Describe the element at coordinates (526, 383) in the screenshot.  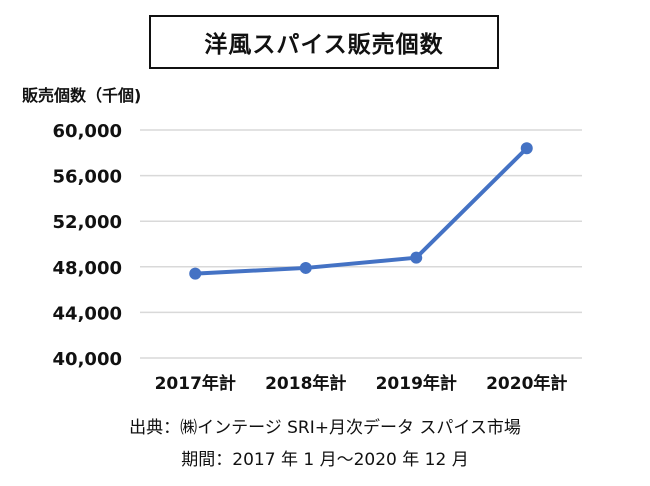
I see `x-tick-label: 2020年計` at that location.